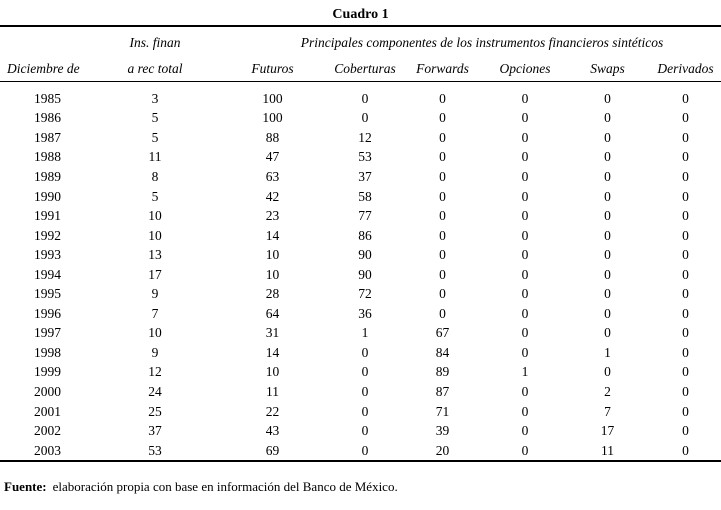  What do you see at coordinates (272, 66) in the screenshot?
I see `column-header-futuros: Futuros` at bounding box center [272, 66].